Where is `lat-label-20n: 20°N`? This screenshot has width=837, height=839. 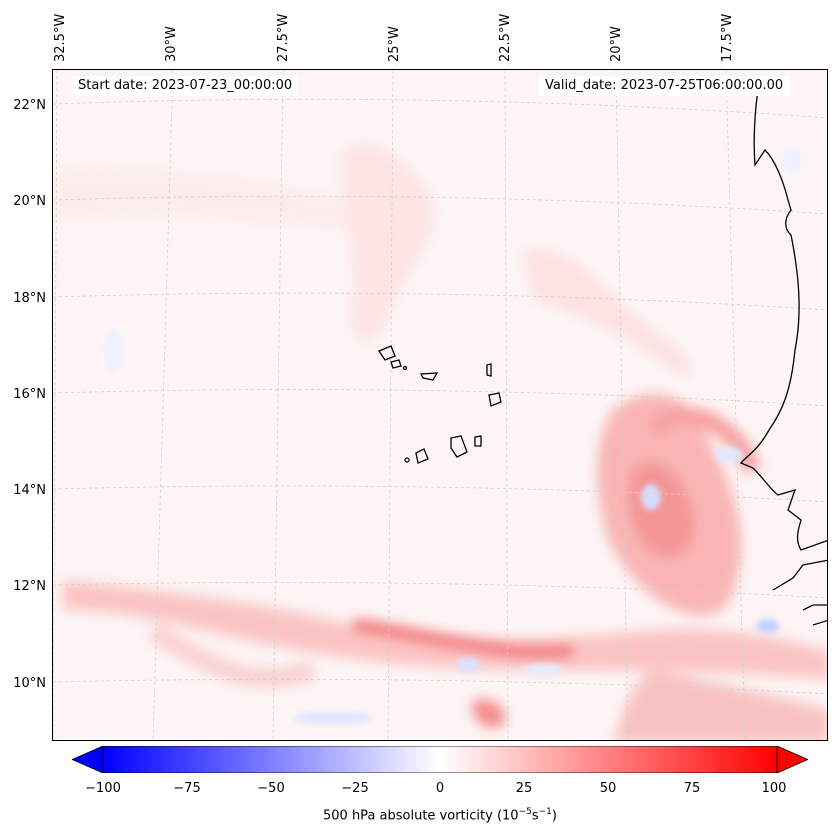
lat-label-20n: 20°N is located at coordinates (29, 201).